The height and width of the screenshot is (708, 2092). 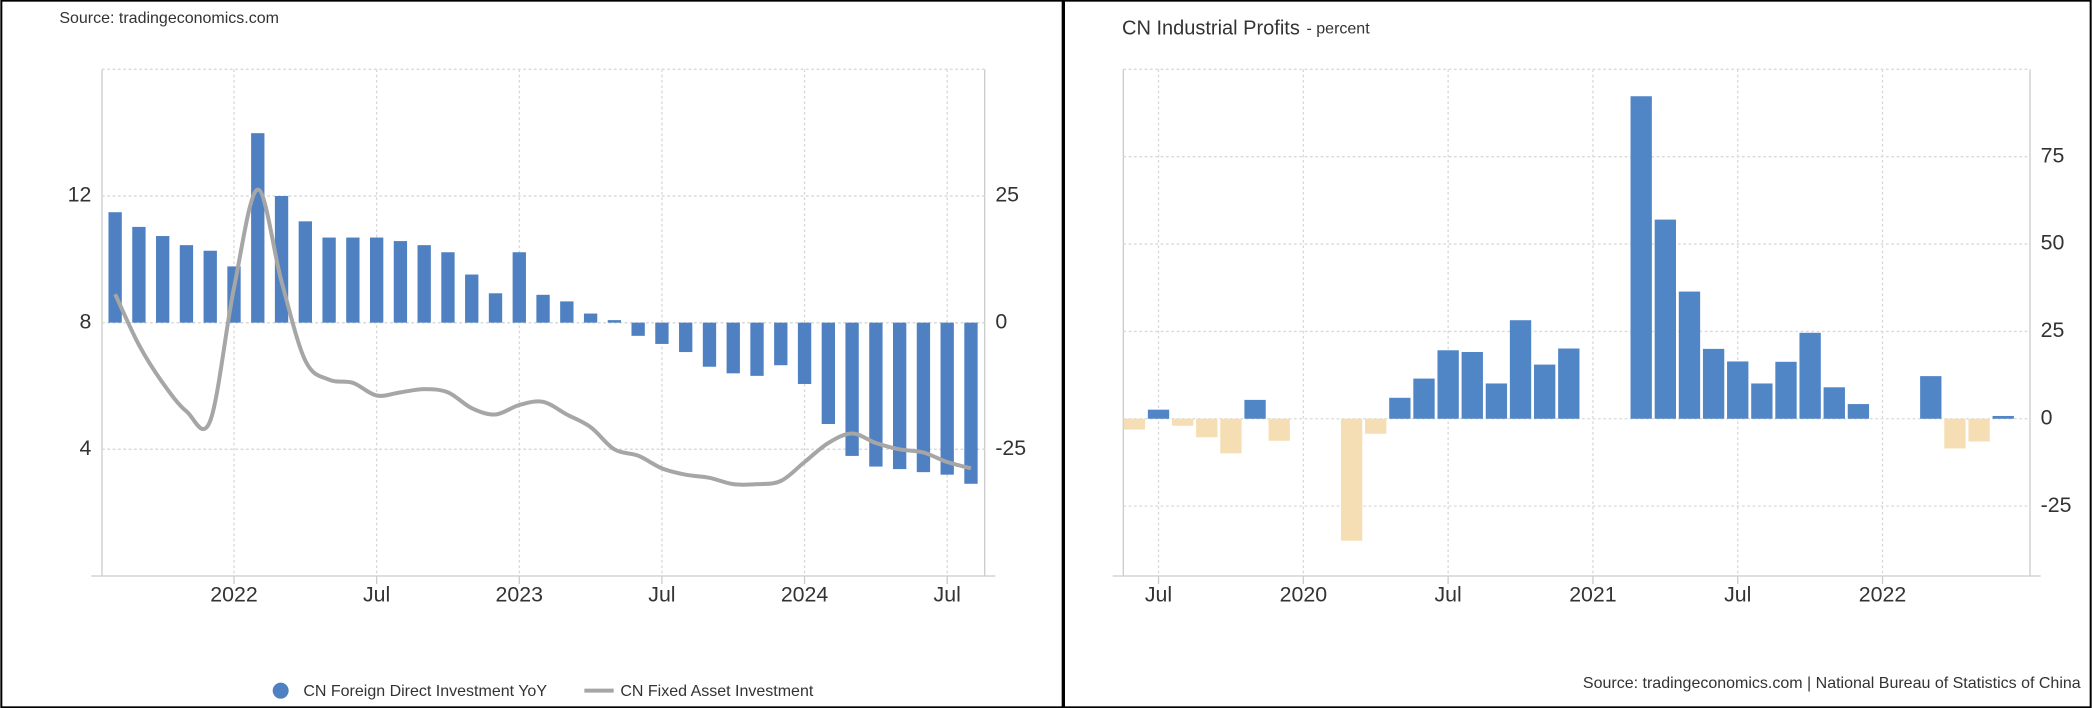 What do you see at coordinates (85, 448) in the screenshot?
I see `y-tick-label: 4` at bounding box center [85, 448].